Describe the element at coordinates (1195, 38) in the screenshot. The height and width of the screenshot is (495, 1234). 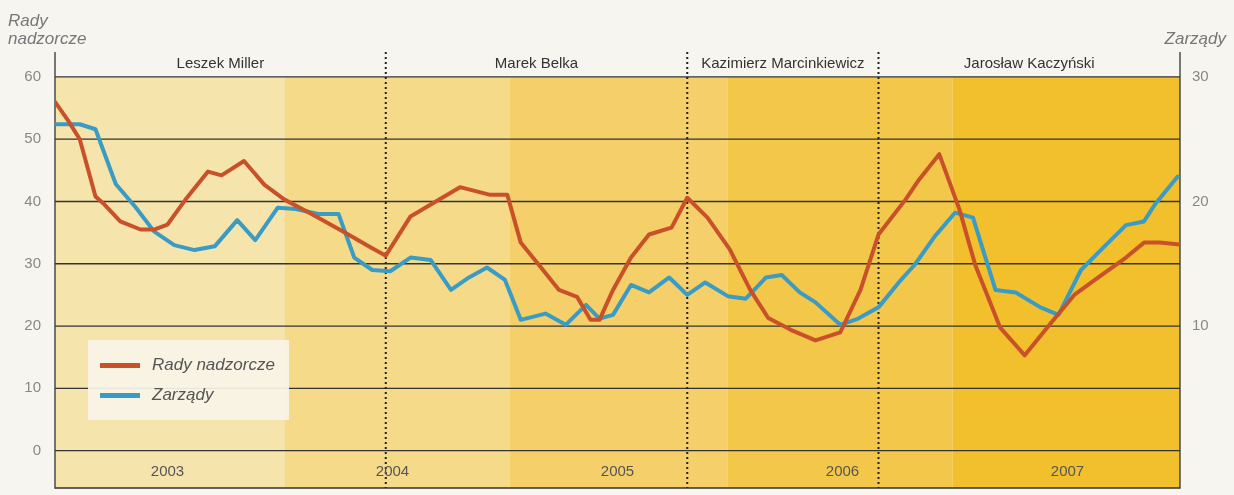
I see `y2-axis-title: Zarządy` at that location.